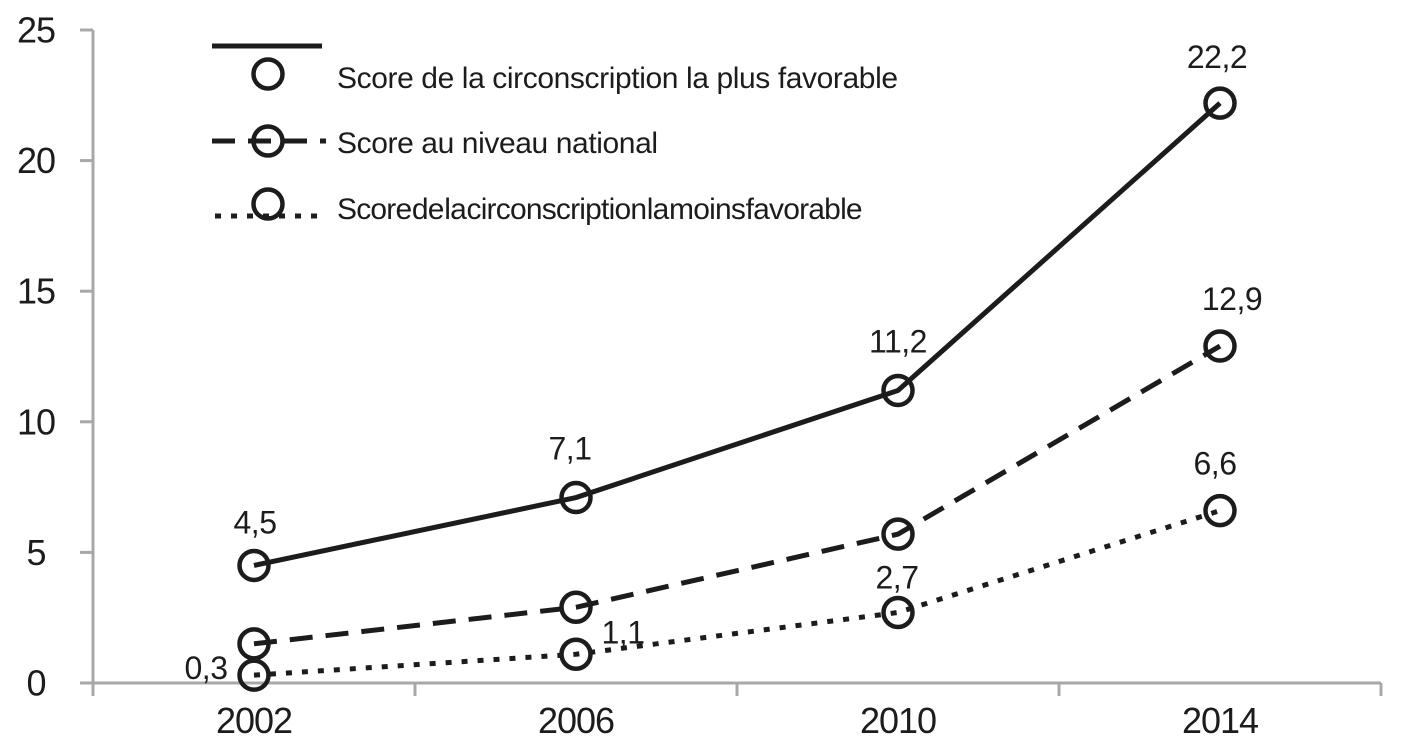 The image size is (1409, 742). I want to click on x-tick-label: 2002, so click(254, 720).